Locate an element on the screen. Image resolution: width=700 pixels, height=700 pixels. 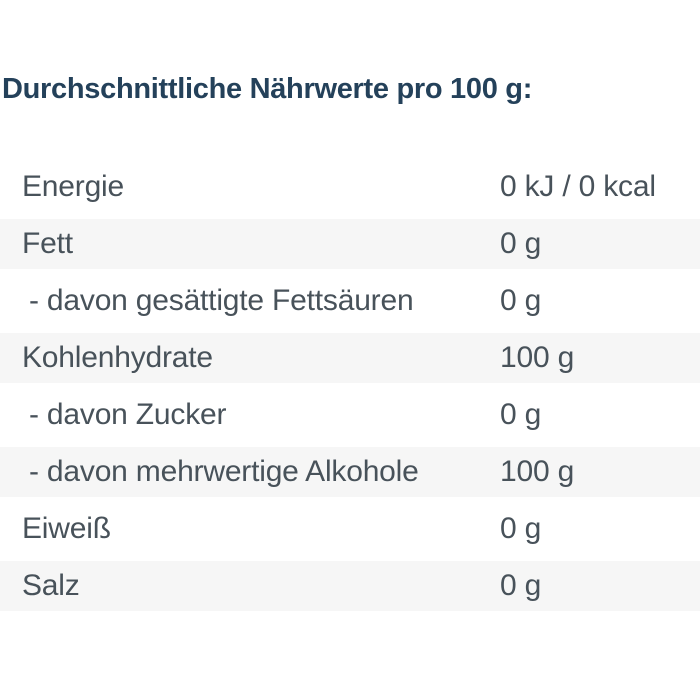
nutrient-label: - davon Zucker is located at coordinates (128, 414).